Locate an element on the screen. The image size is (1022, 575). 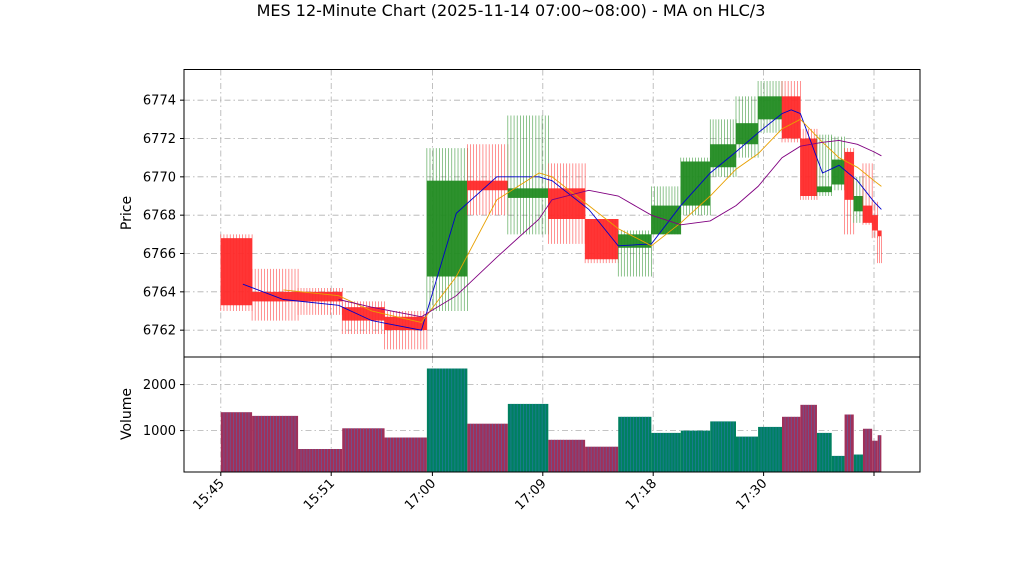
price-tick-label: 6770 is located at coordinates (159, 177).